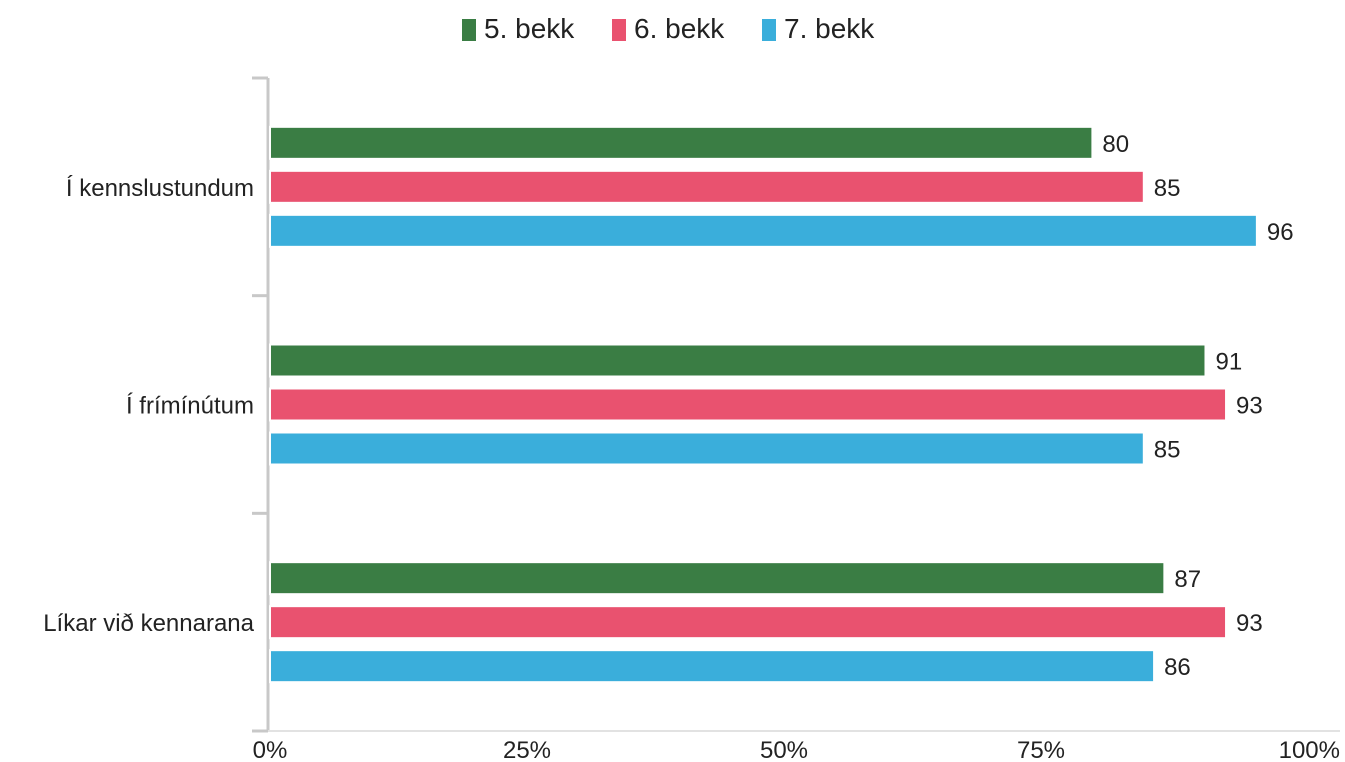 This screenshot has width=1345, height=762. What do you see at coordinates (1115, 144) in the screenshot?
I see `data-label: 80` at bounding box center [1115, 144].